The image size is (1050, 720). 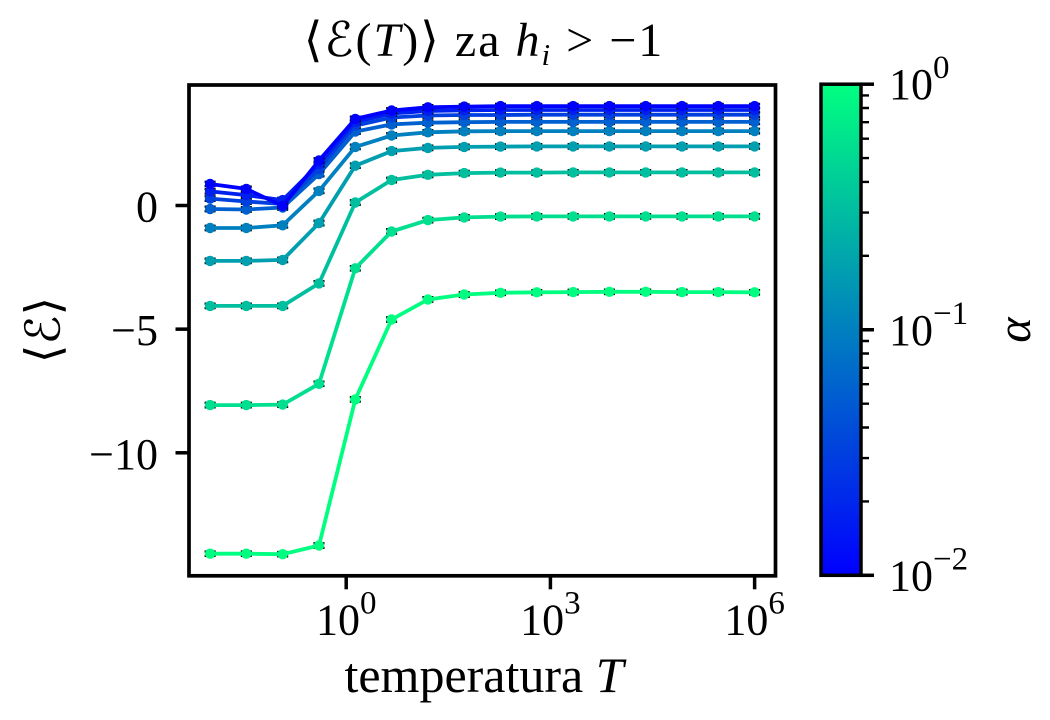 I want to click on y-tick-label-2: −10, so click(x=123, y=454).